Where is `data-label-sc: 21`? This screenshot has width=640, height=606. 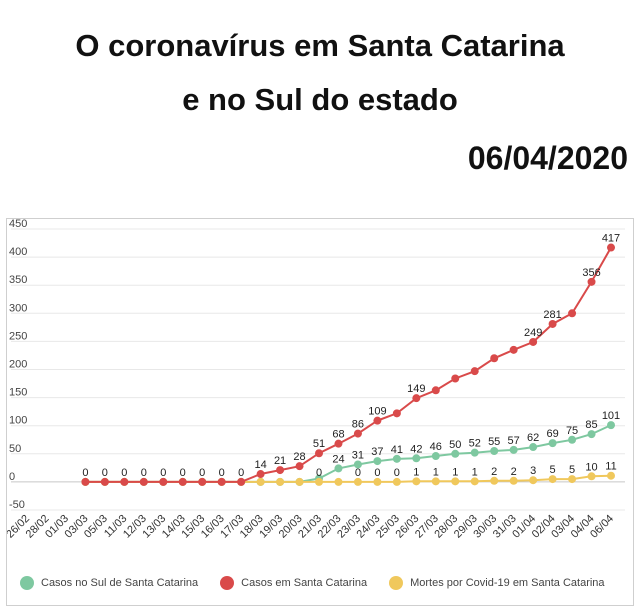
data-label-sc: 21 is located at coordinates (280, 461).